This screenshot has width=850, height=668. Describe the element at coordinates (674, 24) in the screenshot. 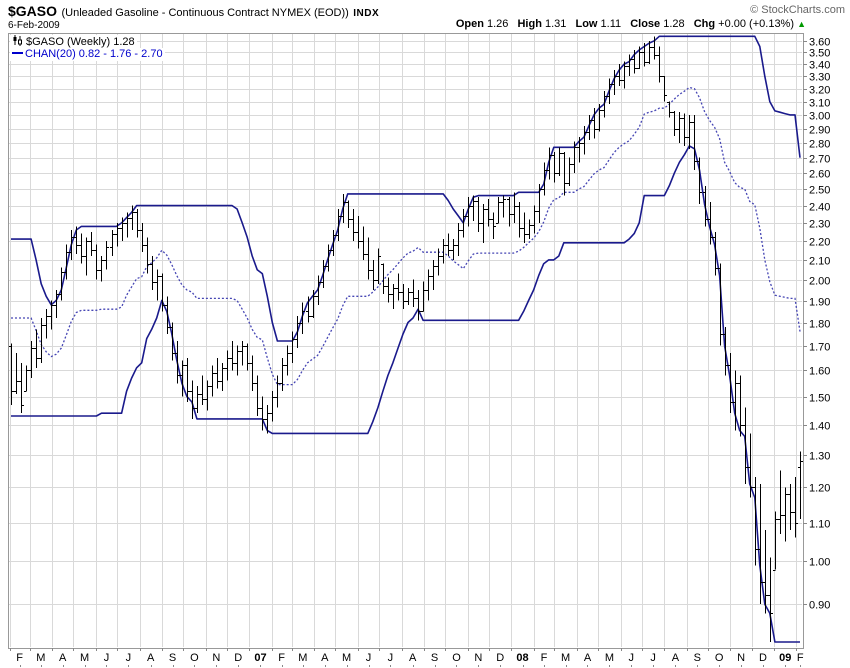

I see `close-value: 1.28` at that location.